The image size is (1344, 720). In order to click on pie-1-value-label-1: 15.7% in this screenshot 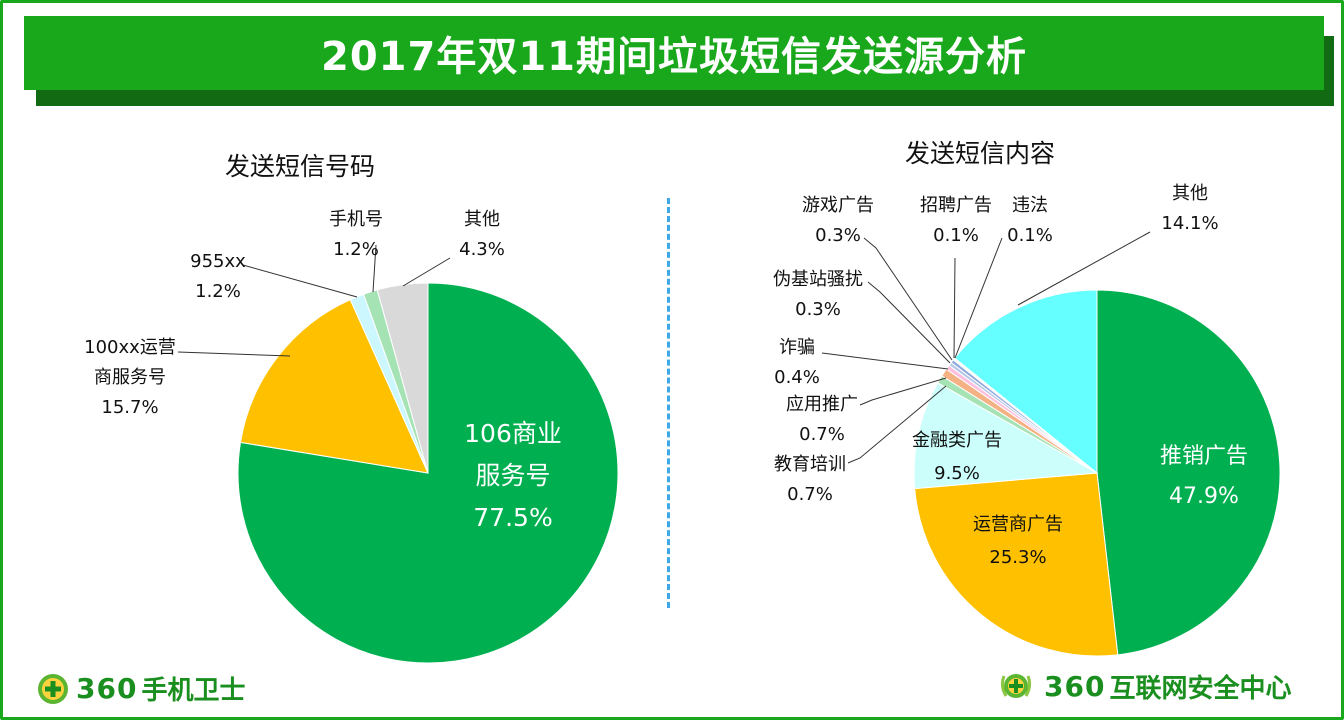, I will do `click(129, 407)`.